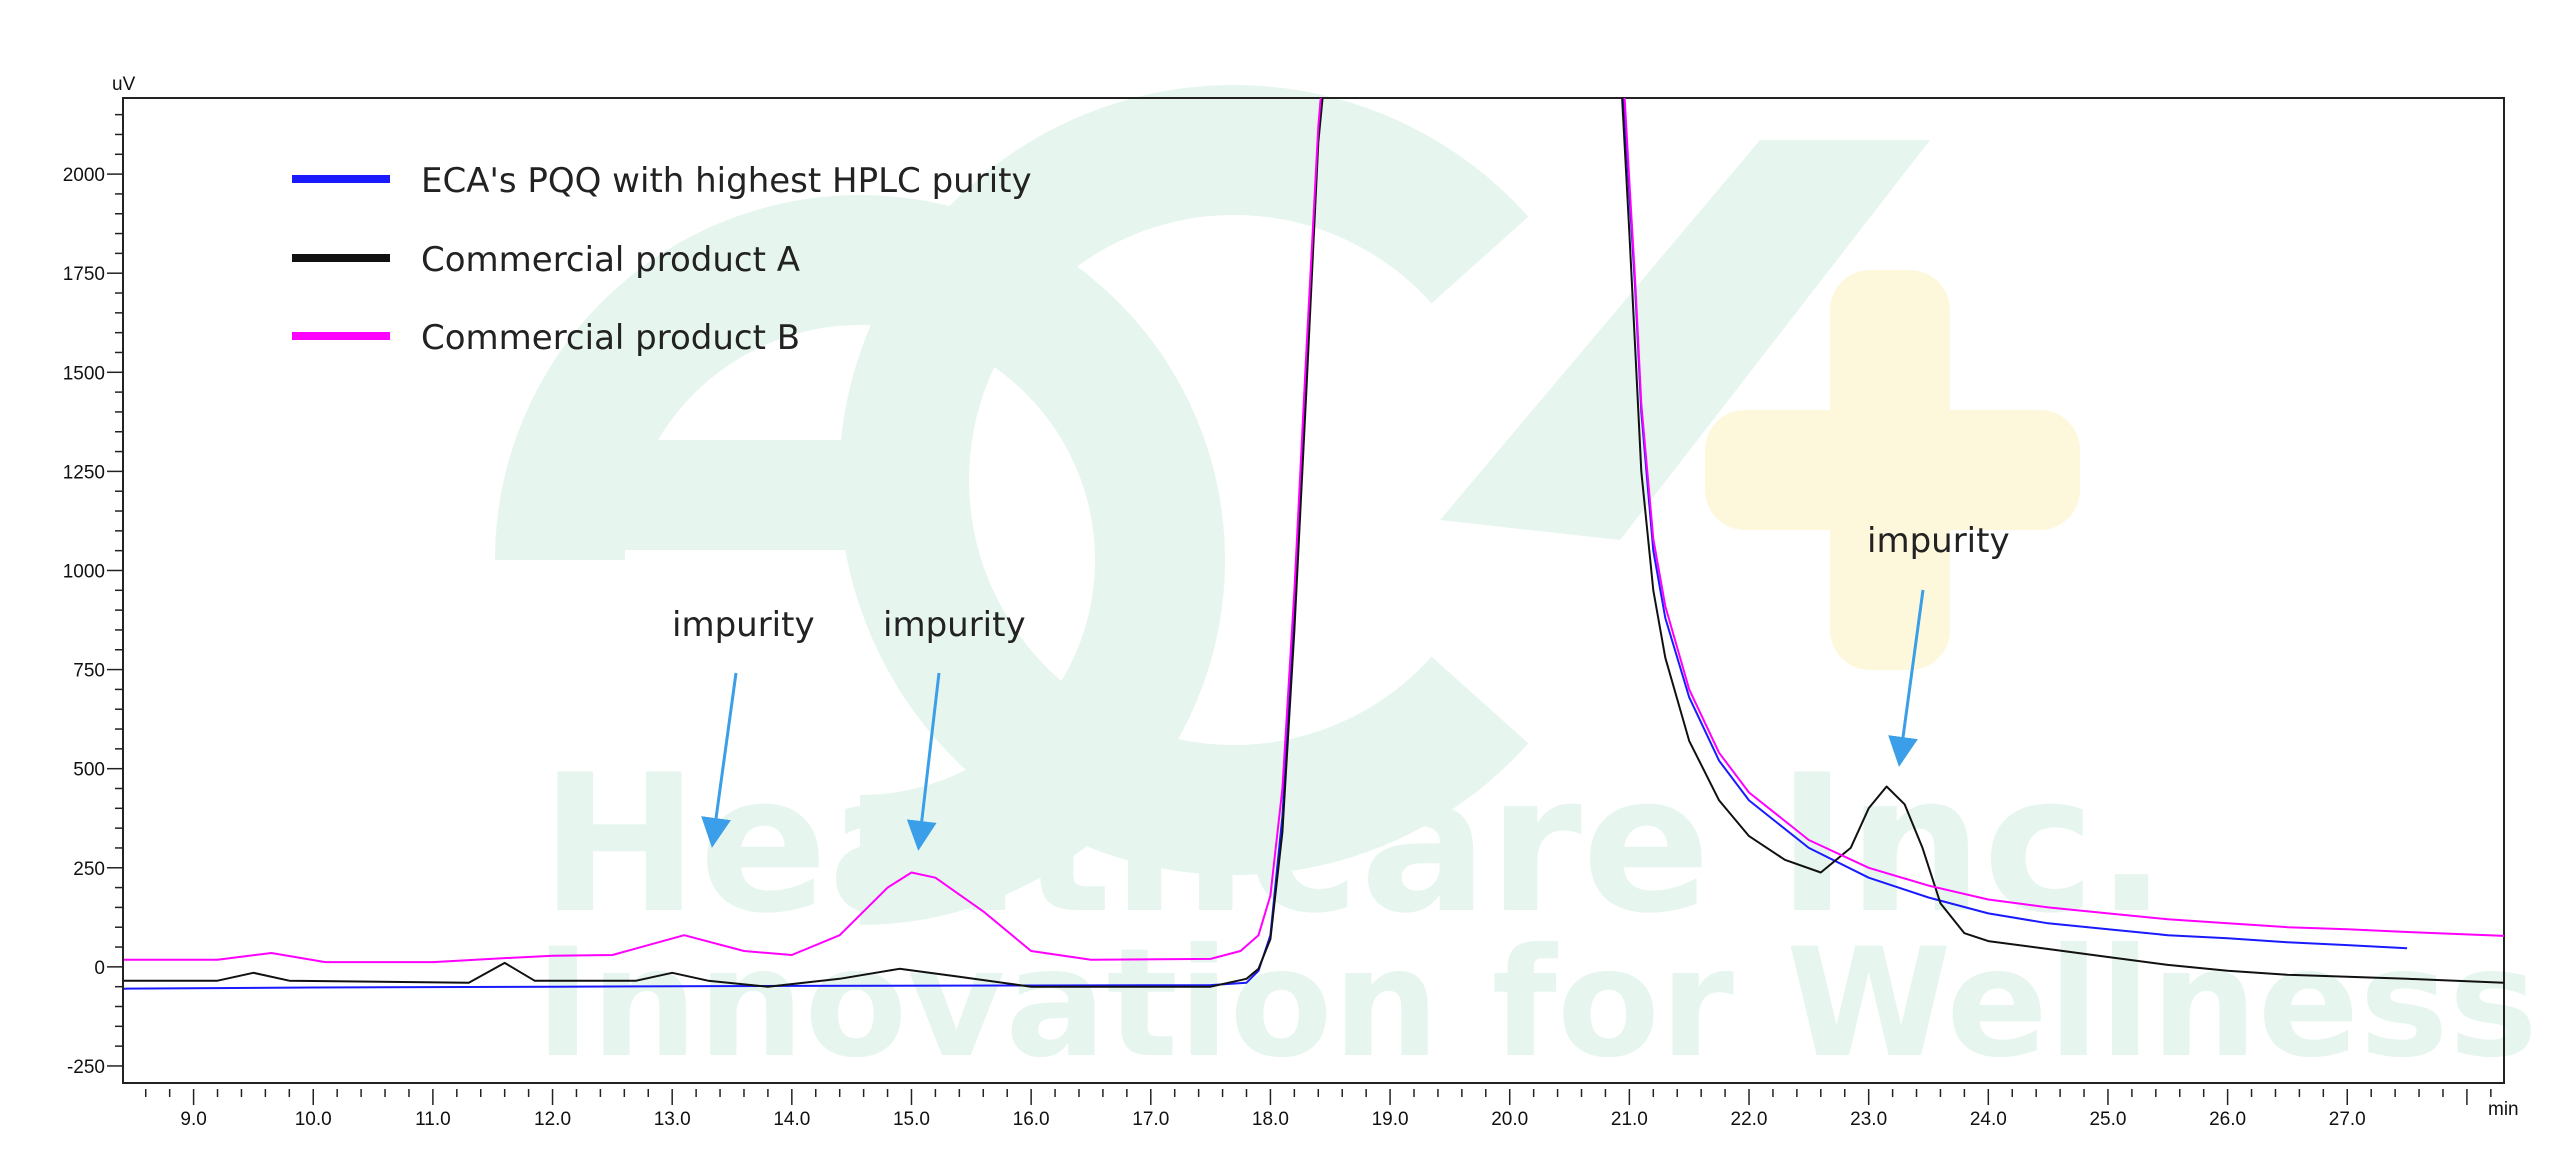 The height and width of the screenshot is (1165, 2560). Describe the element at coordinates (610, 338) in the screenshot. I see `legend-label-product-b: Commercial product B` at that location.